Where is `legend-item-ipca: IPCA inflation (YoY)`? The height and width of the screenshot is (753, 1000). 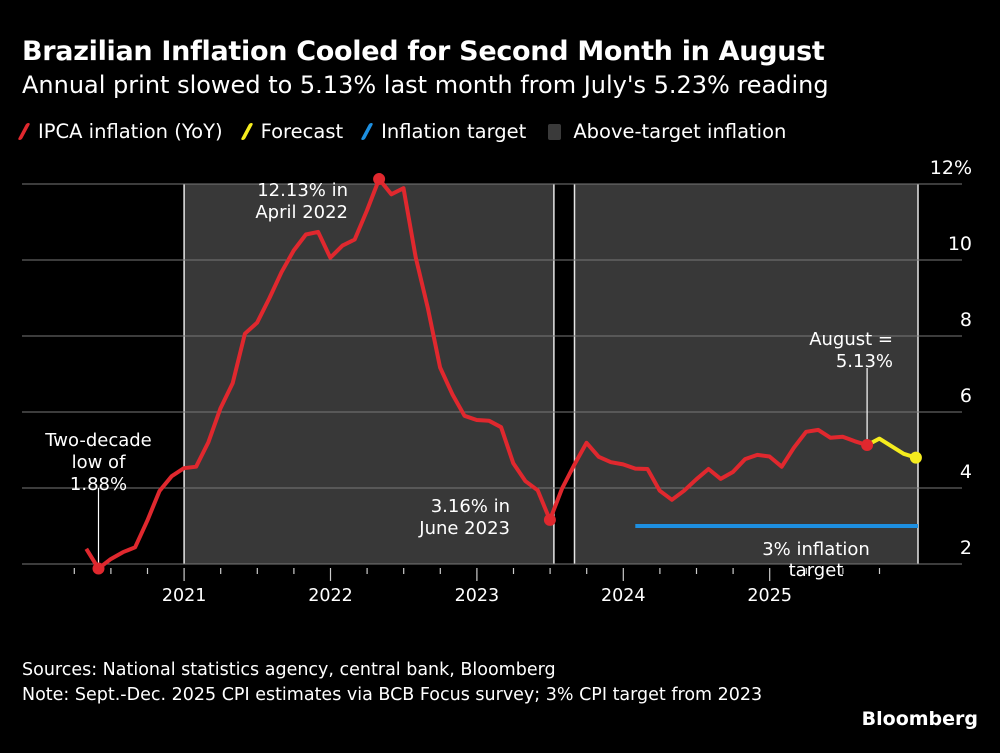 legend-item-ipca: IPCA inflation (YoY) is located at coordinates (120, 131).